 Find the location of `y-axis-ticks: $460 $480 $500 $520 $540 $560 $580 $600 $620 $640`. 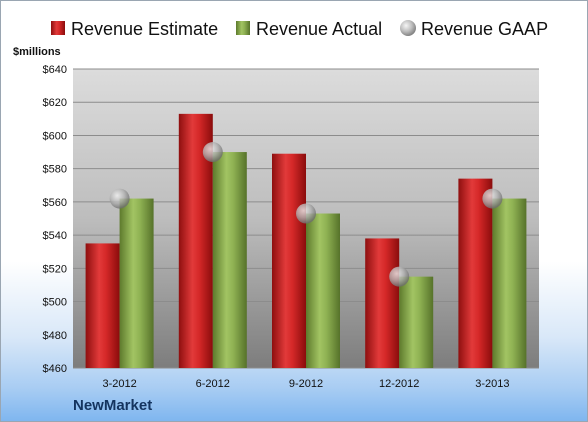

y-axis-ticks: $460 $480 $500 $520 $540 $560 $580 $600 $620 $640 is located at coordinates (55, 219).